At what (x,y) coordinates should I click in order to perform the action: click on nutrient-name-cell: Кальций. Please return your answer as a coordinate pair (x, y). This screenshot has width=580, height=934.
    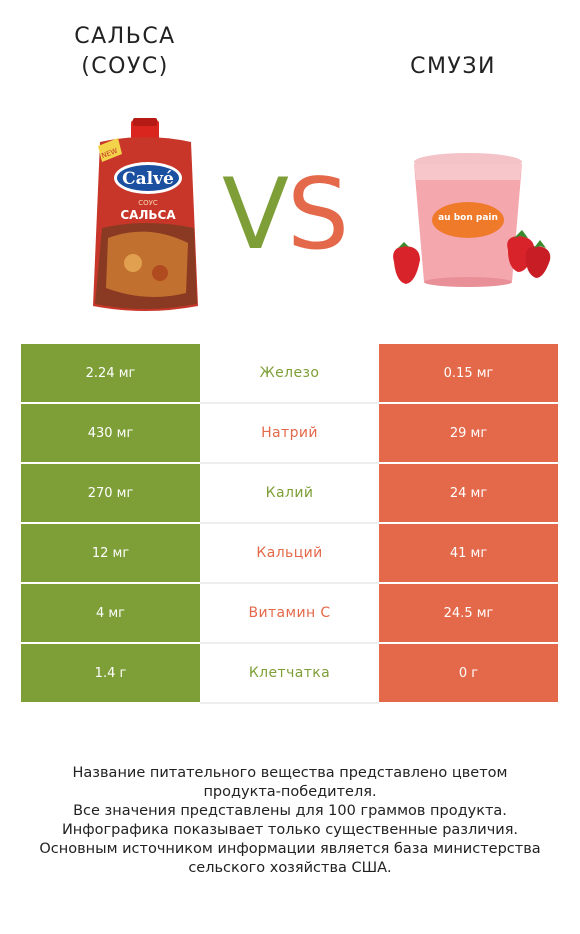
    Looking at the image, I should click on (289, 553).